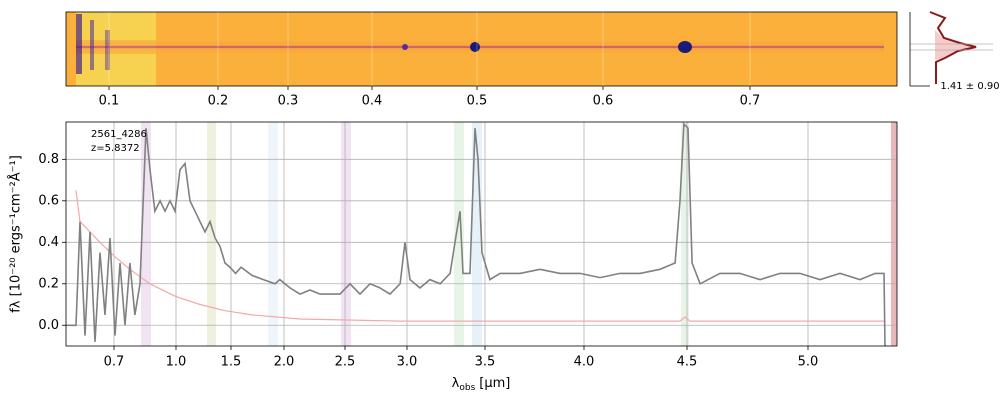 The height and width of the screenshot is (400, 1000). Describe the element at coordinates (467, 388) in the screenshot. I see `x-label-sub: obs` at that location.